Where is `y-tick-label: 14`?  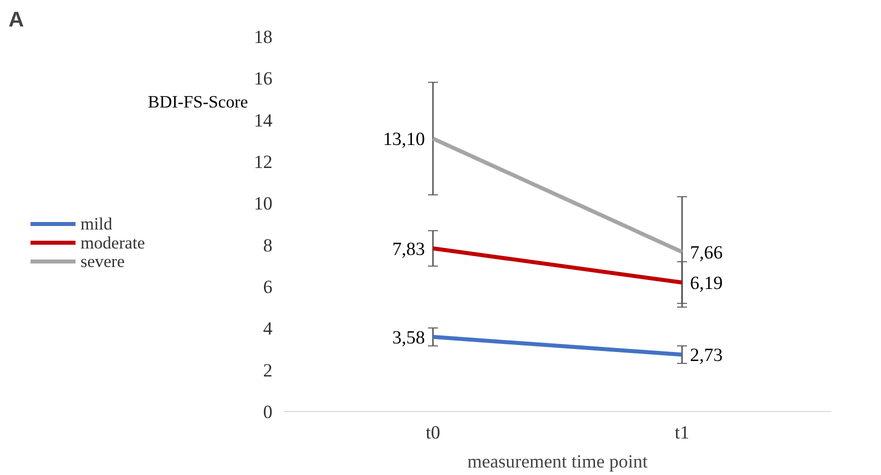 y-tick-label: 14 is located at coordinates (264, 121).